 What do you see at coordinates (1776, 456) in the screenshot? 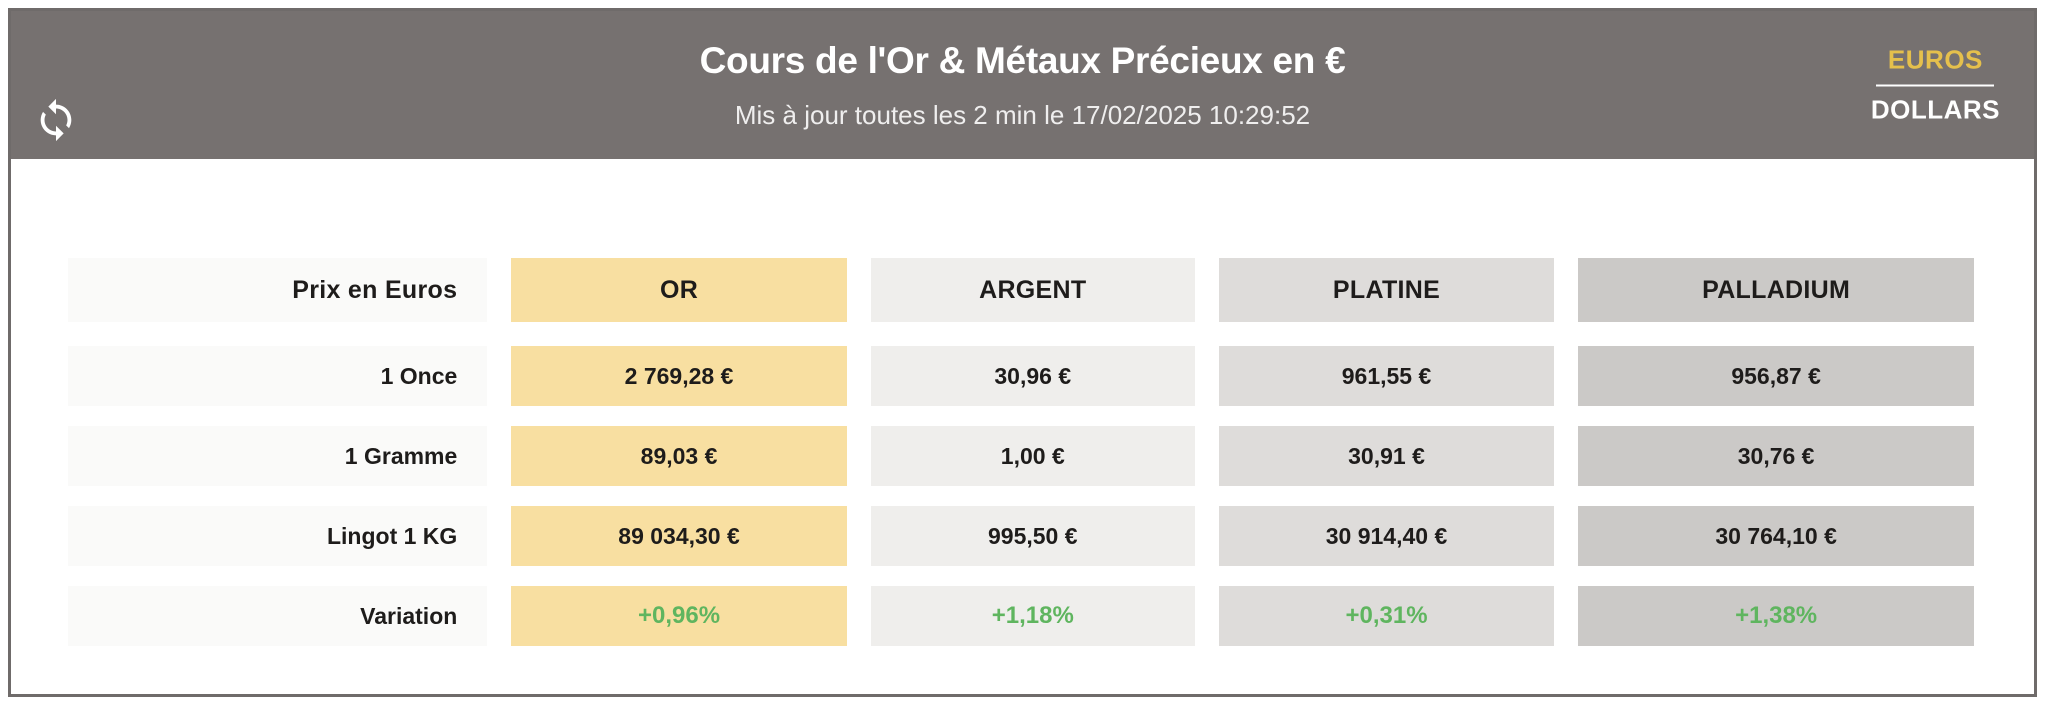
I see `price-palladium-gramme: 30,76 €` at bounding box center [1776, 456].